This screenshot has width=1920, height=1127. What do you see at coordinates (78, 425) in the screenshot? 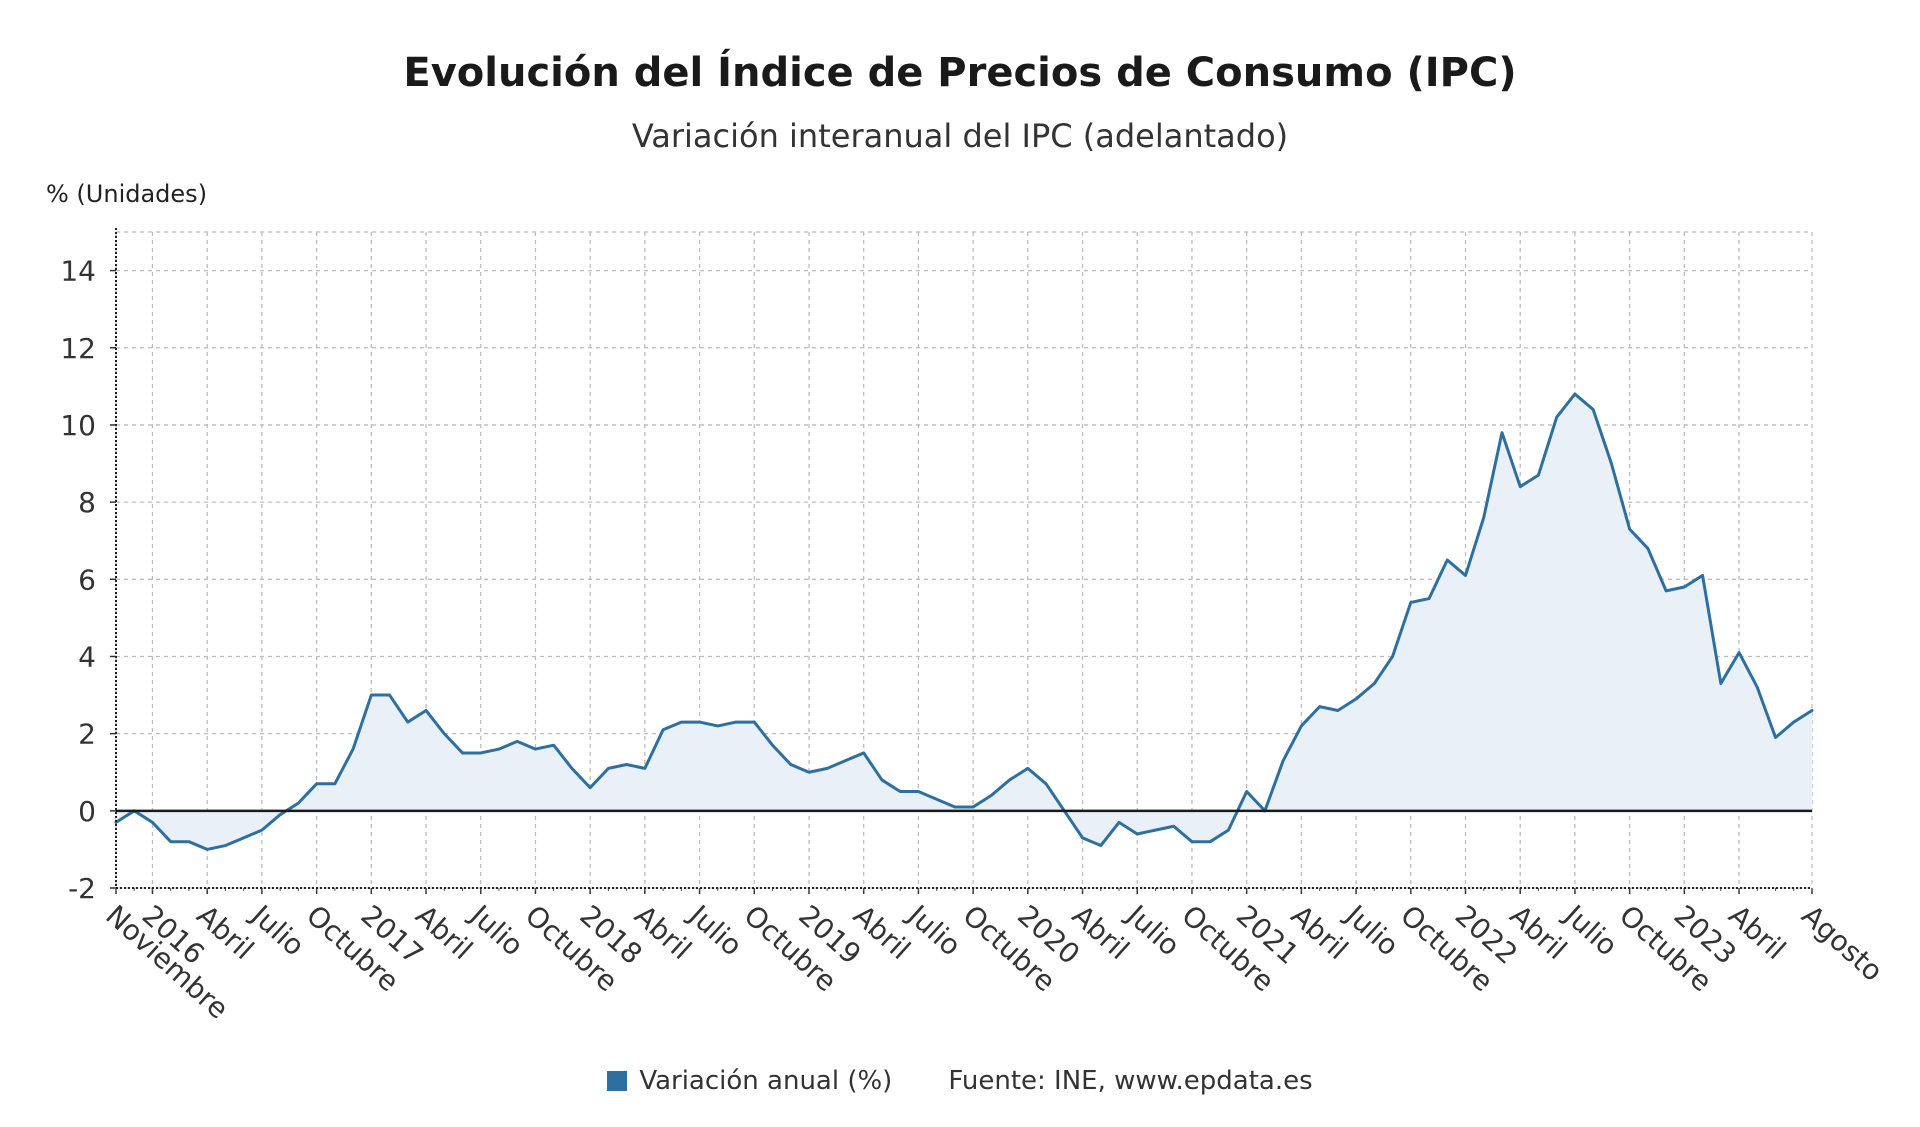
I see `y-tick-label: 10` at bounding box center [78, 425].